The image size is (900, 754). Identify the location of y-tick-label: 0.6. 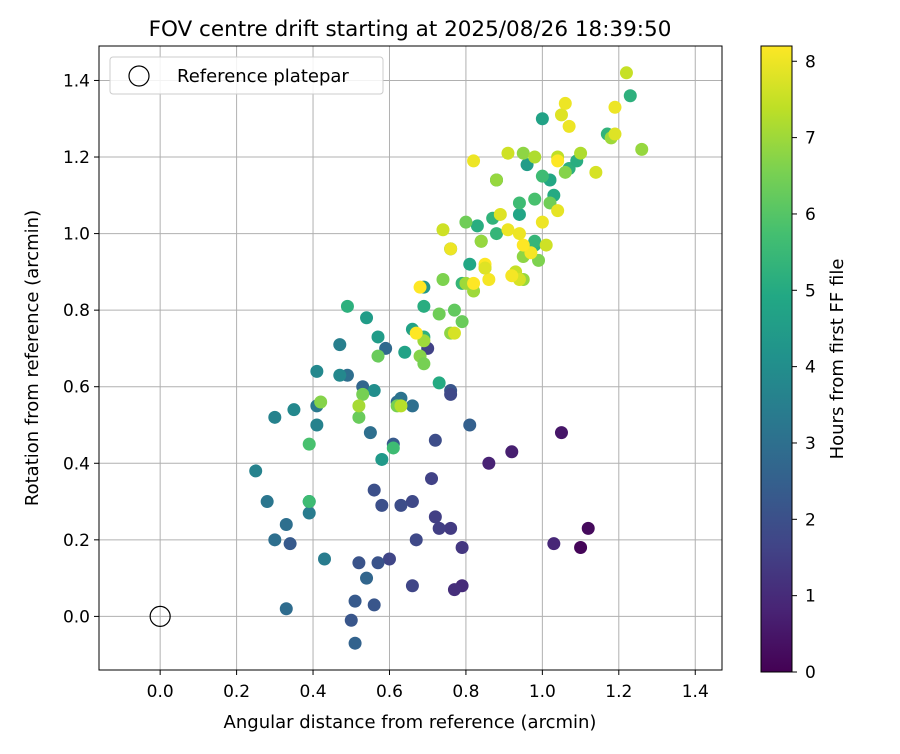
(76, 388).